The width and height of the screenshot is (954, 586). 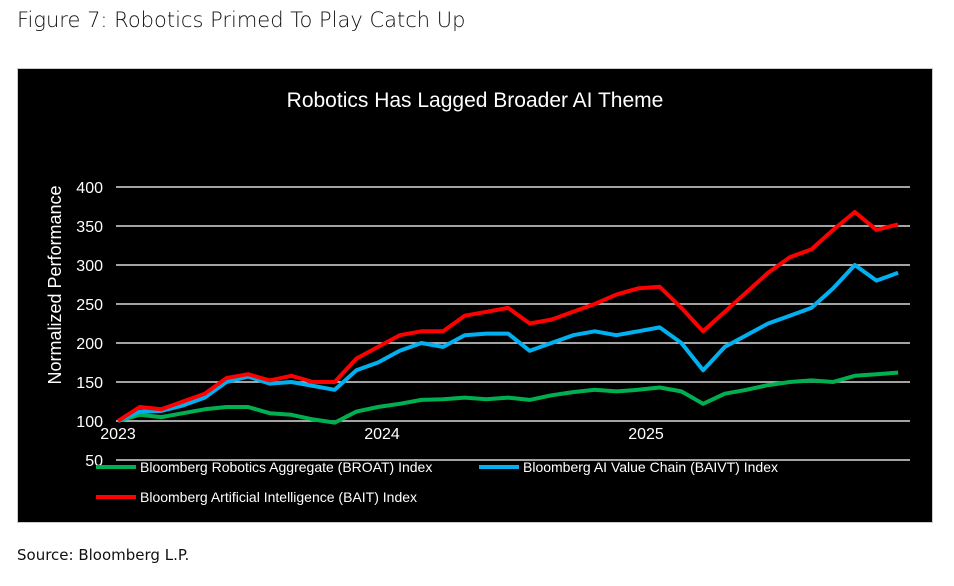 What do you see at coordinates (89, 227) in the screenshot?
I see `y-tick-label: 350` at bounding box center [89, 227].